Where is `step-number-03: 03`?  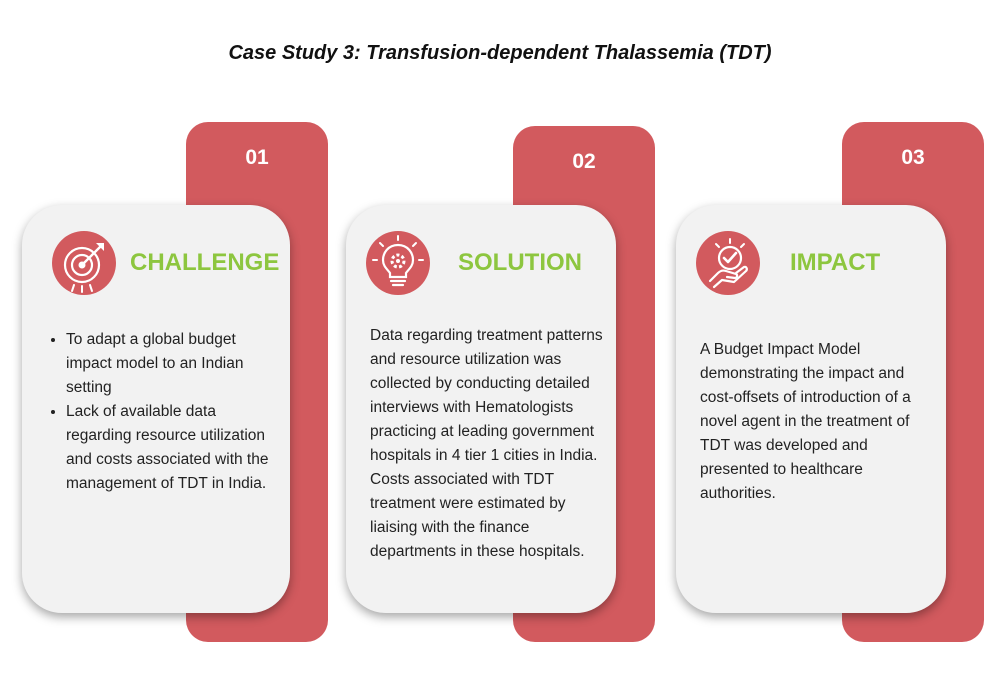
step-number-03: 03 is located at coordinates (913, 157).